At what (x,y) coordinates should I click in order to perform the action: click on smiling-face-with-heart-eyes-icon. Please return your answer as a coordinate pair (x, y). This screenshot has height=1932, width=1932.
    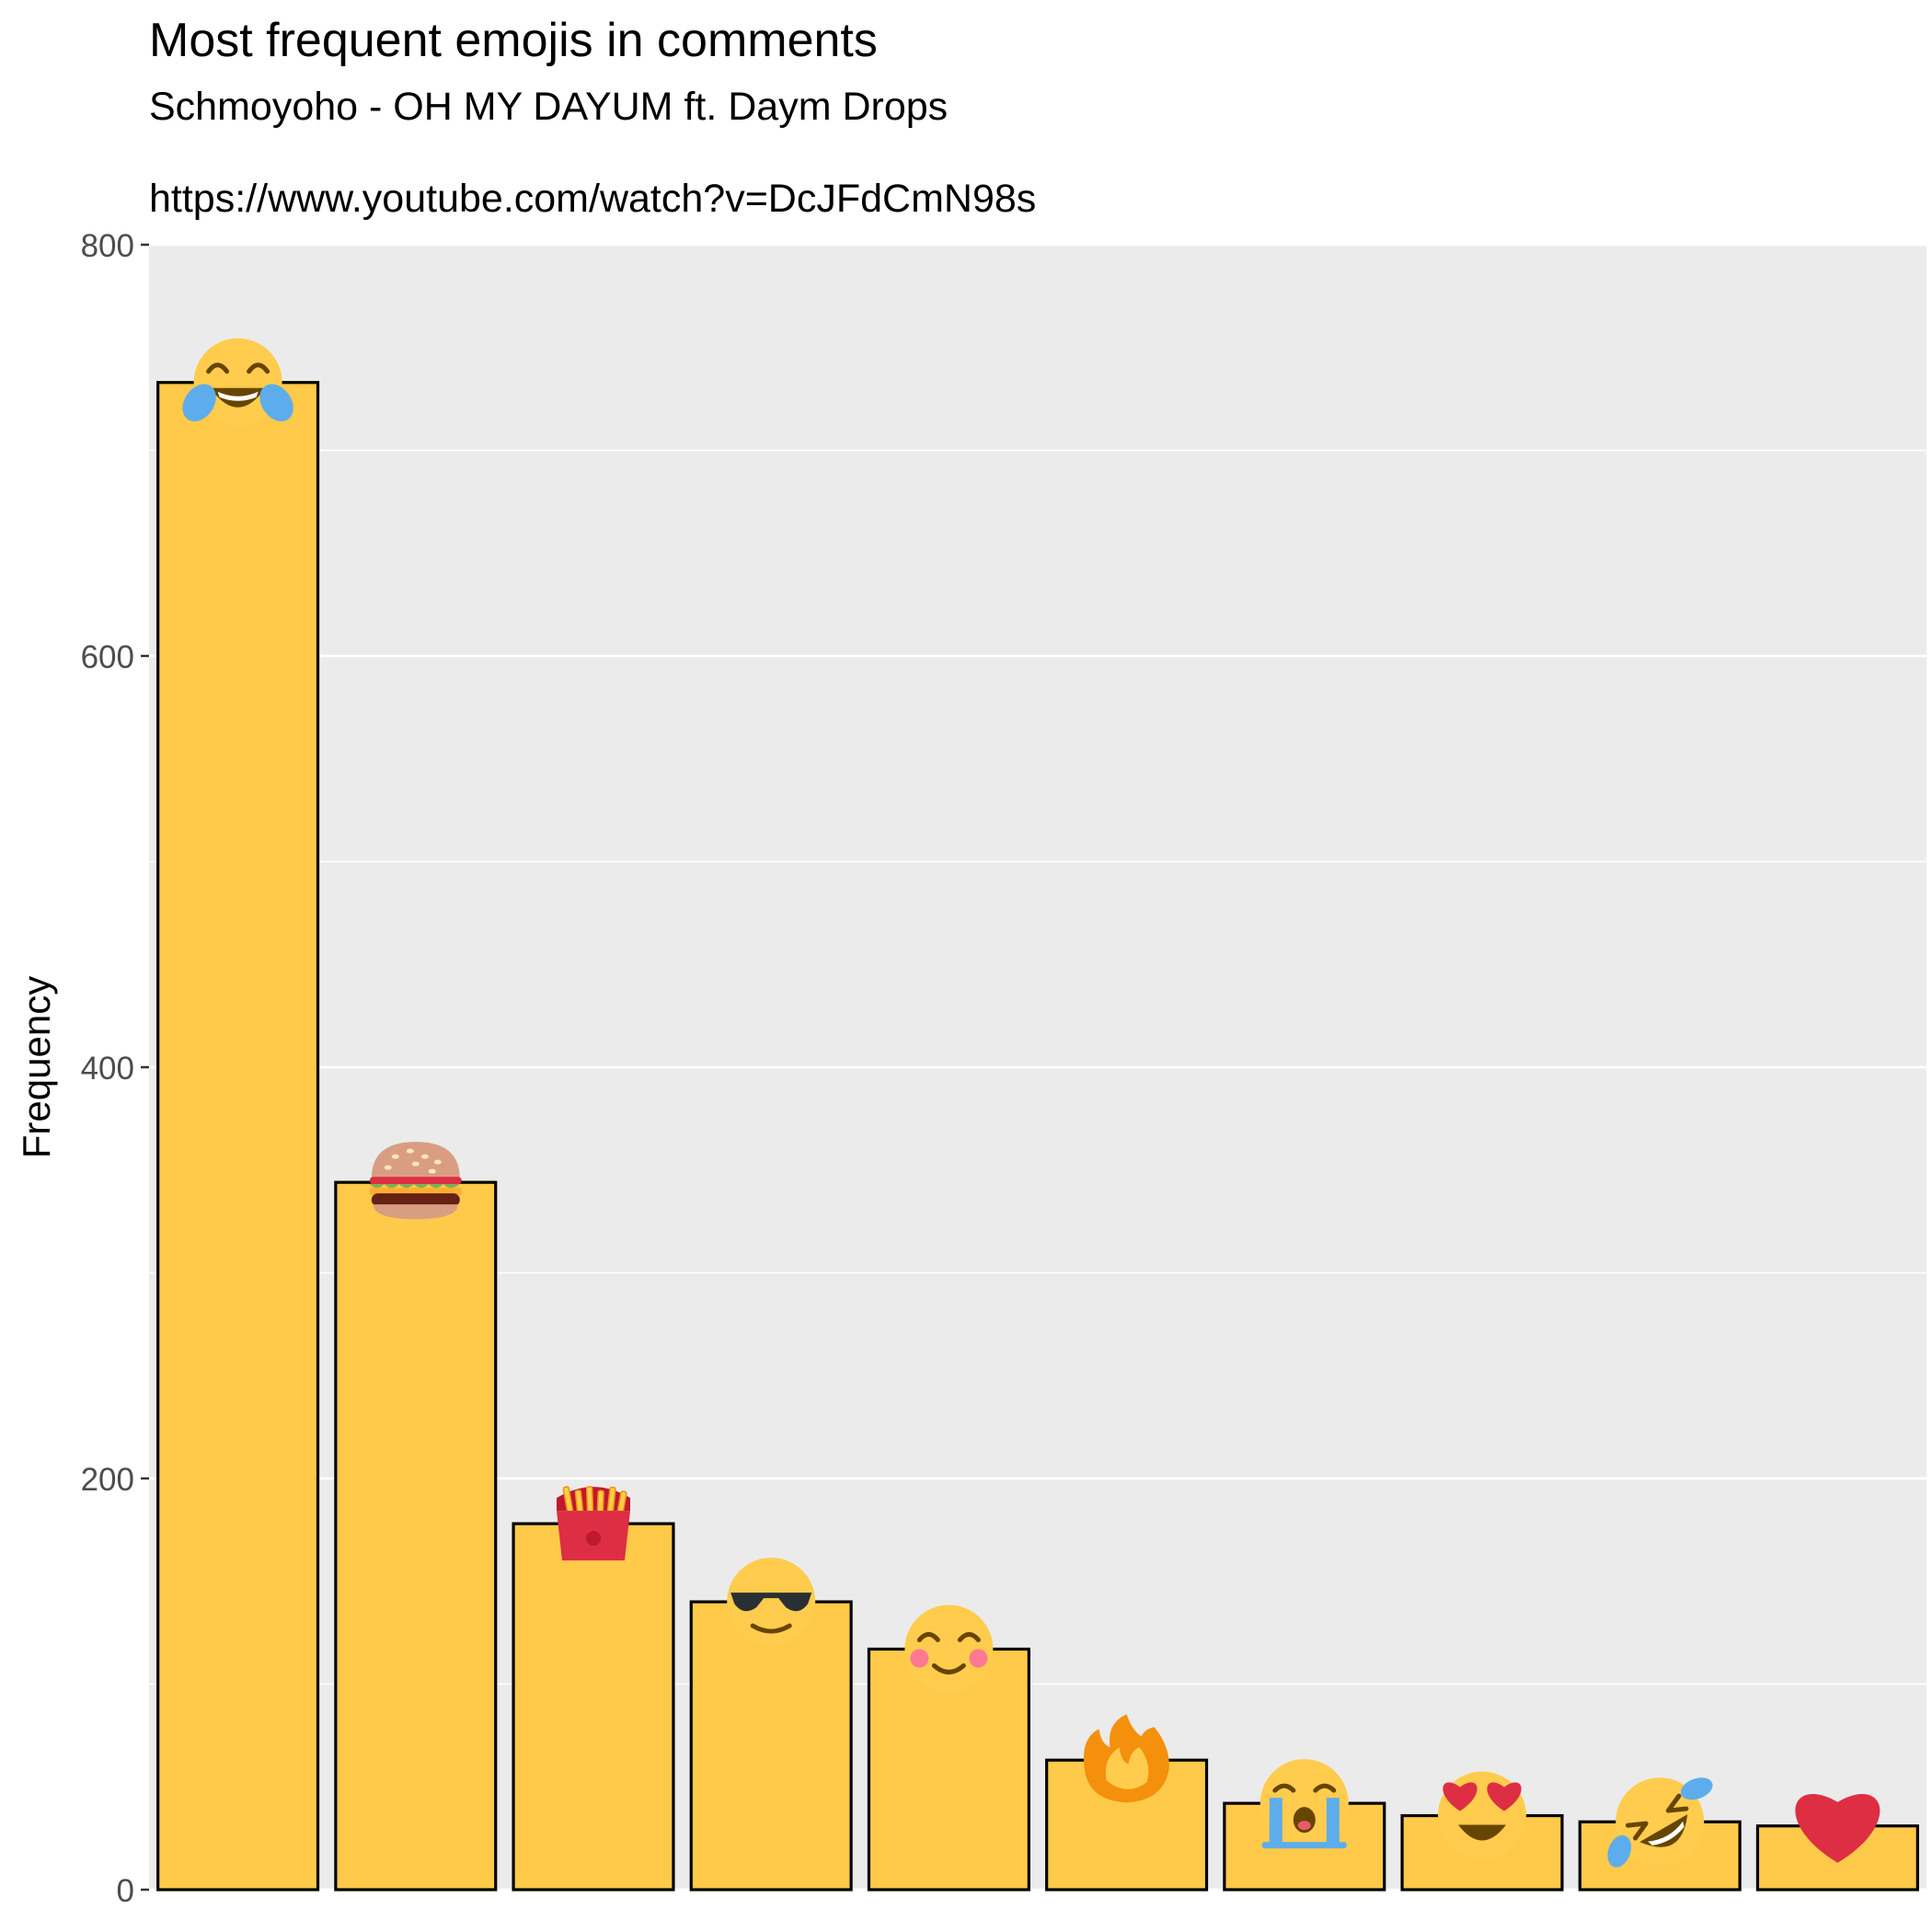
    Looking at the image, I should click on (1482, 1815).